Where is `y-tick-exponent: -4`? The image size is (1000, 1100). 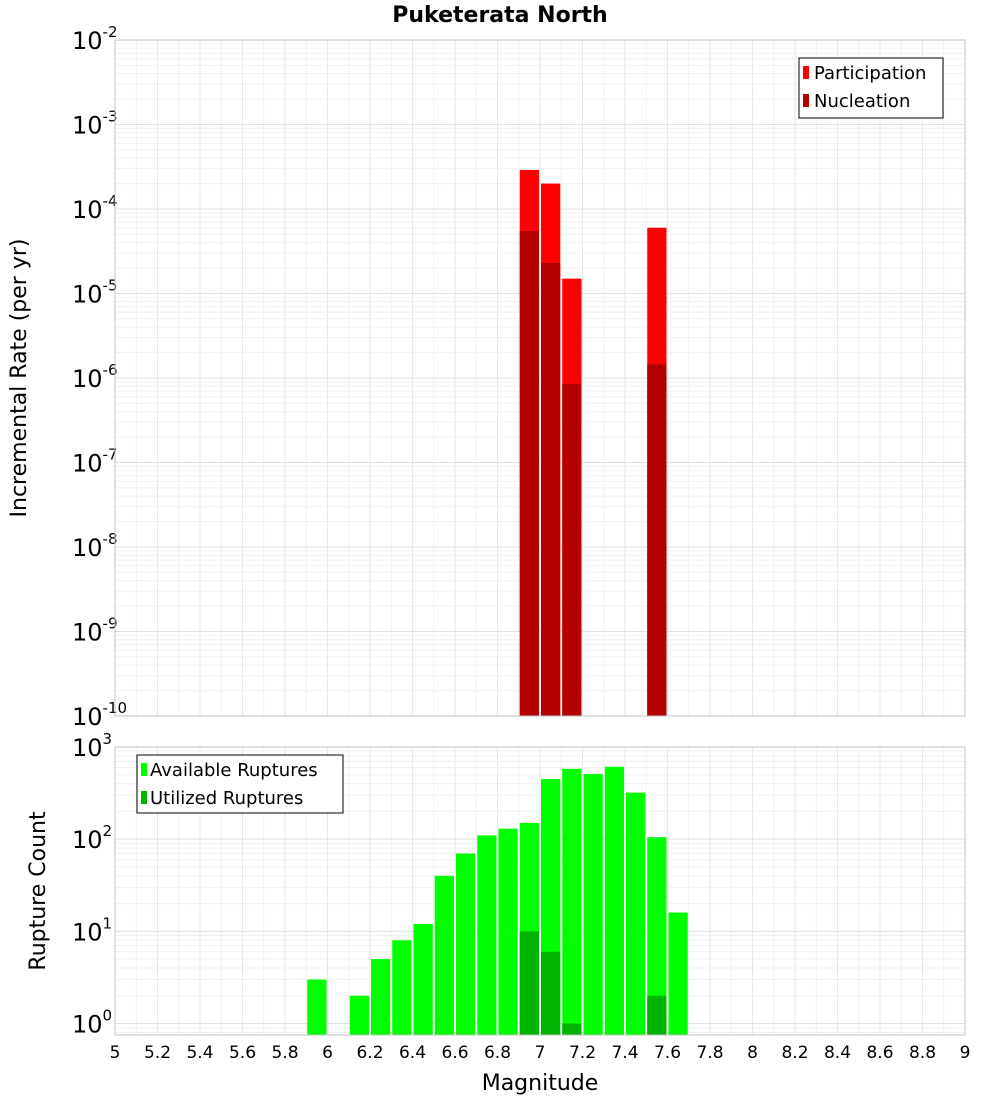
y-tick-exponent: -4 is located at coordinates (110, 201).